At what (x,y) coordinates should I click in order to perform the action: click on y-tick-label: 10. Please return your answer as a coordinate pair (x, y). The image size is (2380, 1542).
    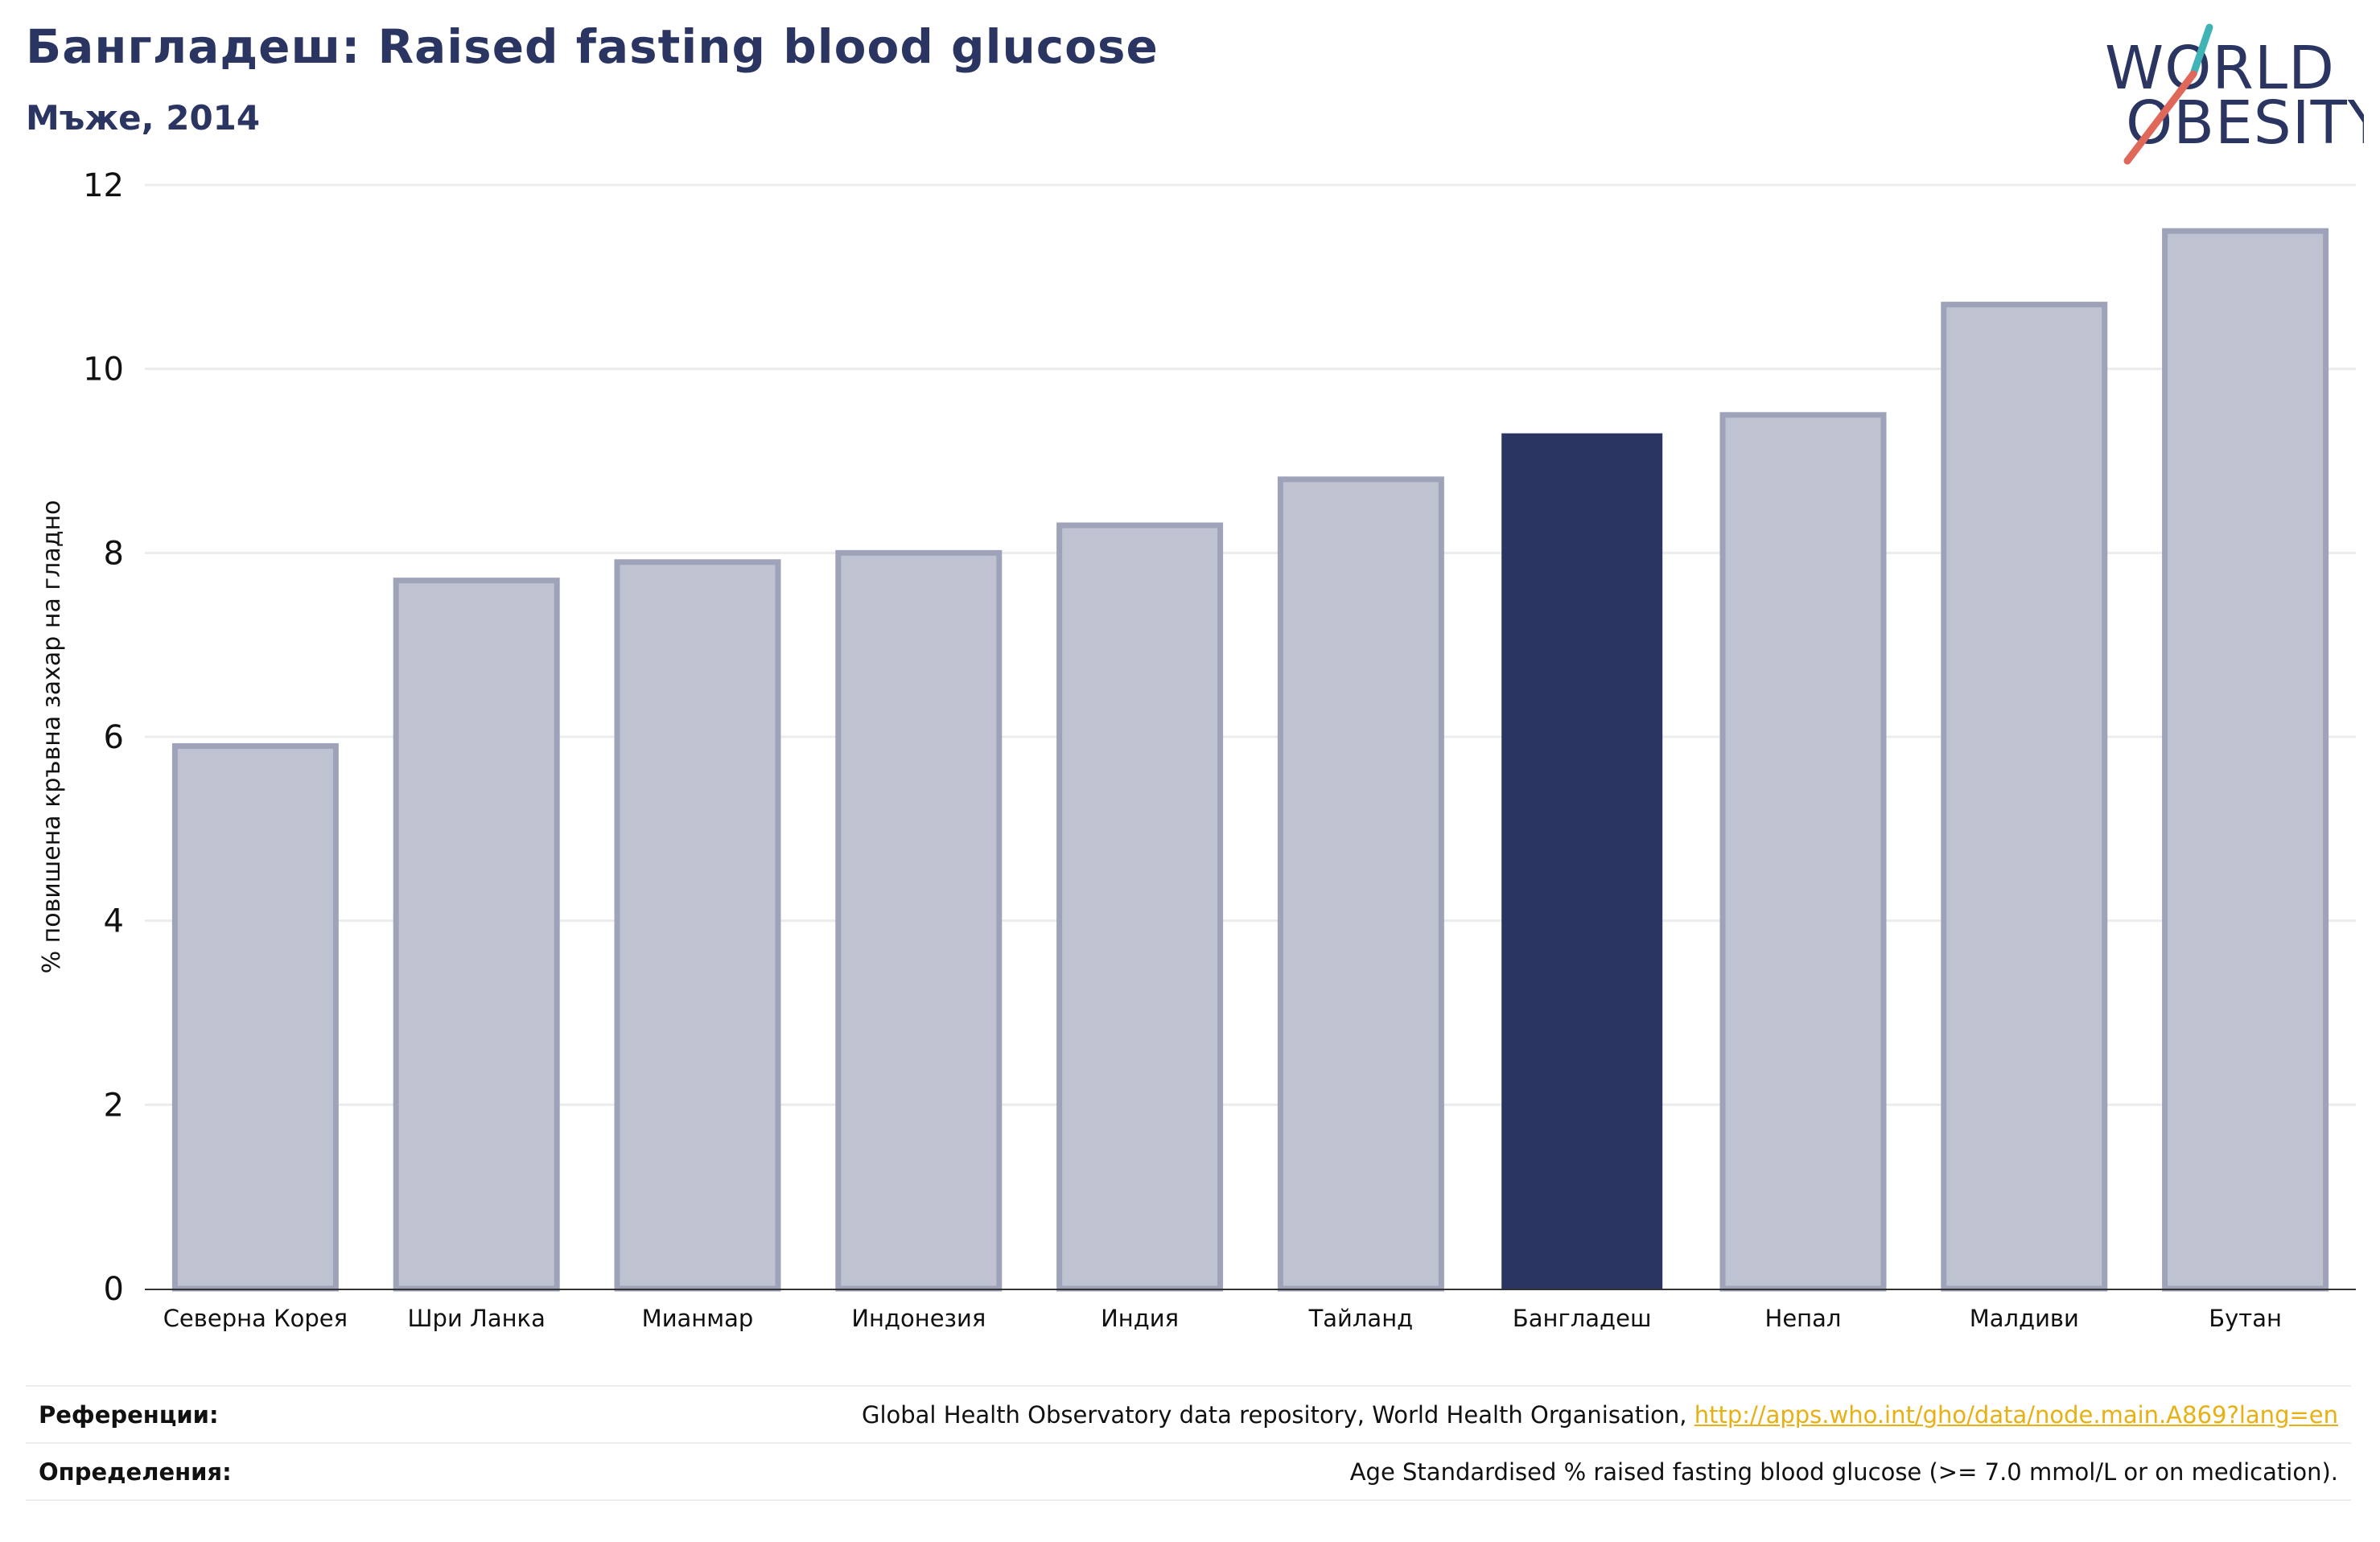
    Looking at the image, I should click on (104, 370).